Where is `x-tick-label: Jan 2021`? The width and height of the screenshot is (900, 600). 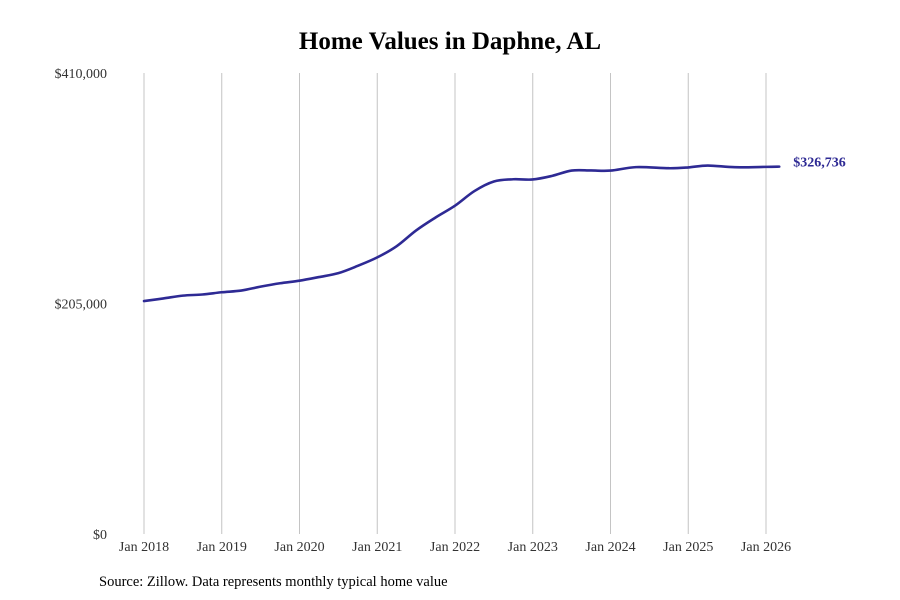
x-tick-label: Jan 2021 is located at coordinates (377, 547).